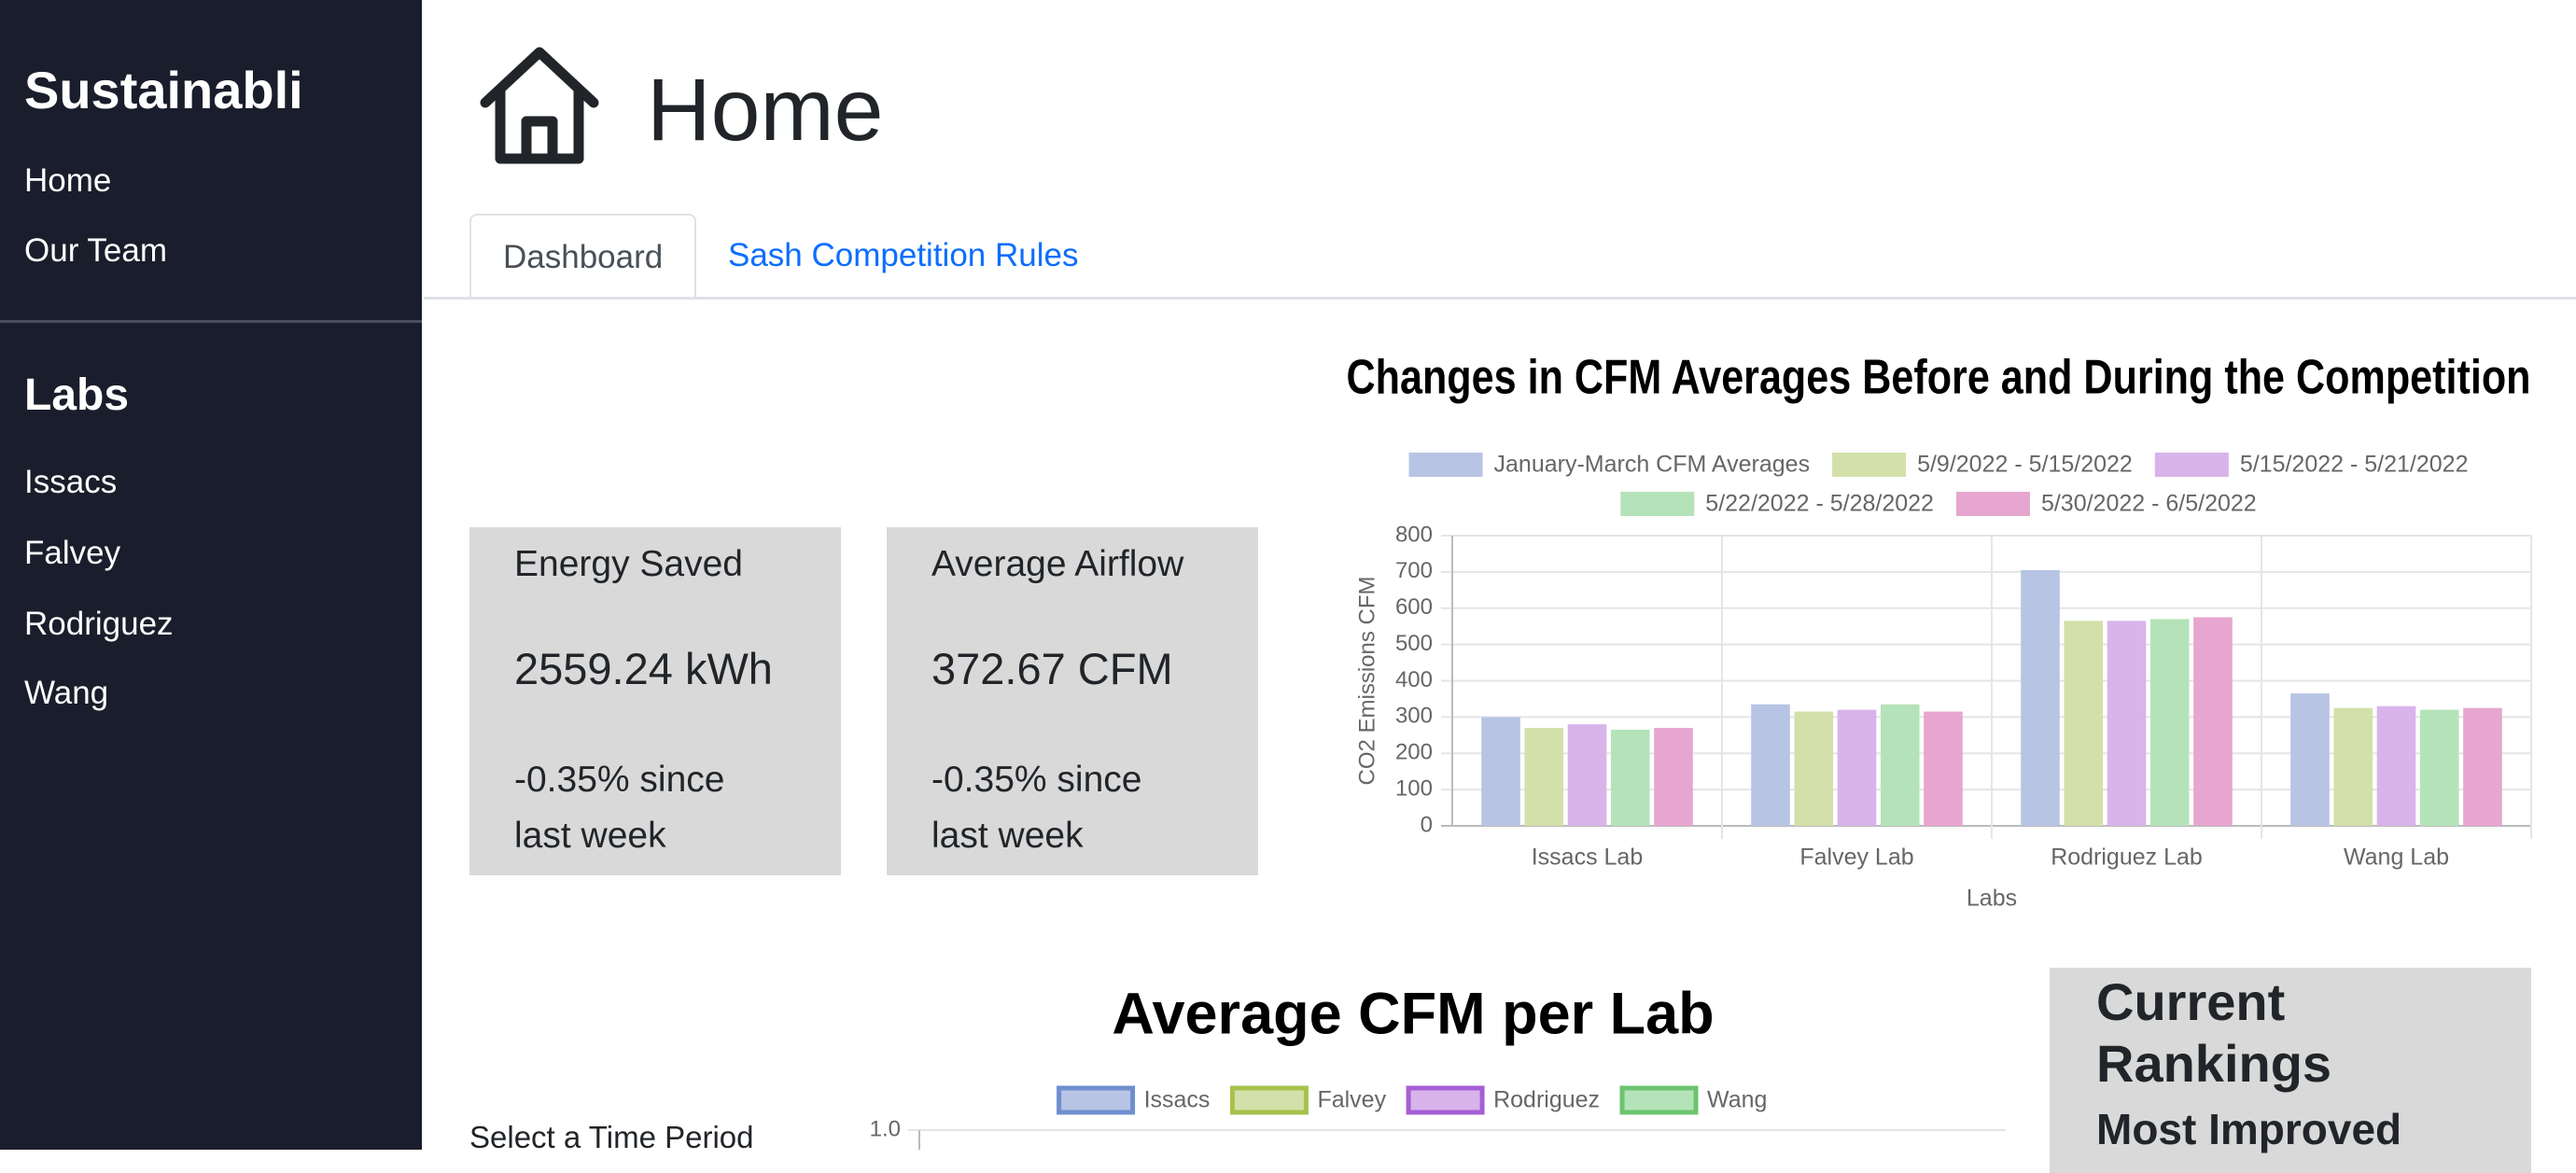 Image resolution: width=2576 pixels, height=1173 pixels. Describe the element at coordinates (66, 693) in the screenshot. I see `lab-link: Wang` at that location.